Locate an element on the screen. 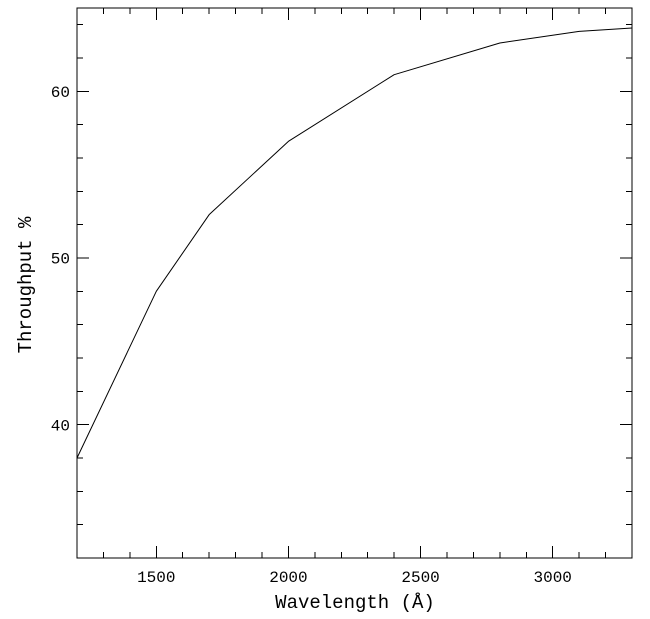  x-axis-title: Wavelength (Å) is located at coordinates (355, 603).